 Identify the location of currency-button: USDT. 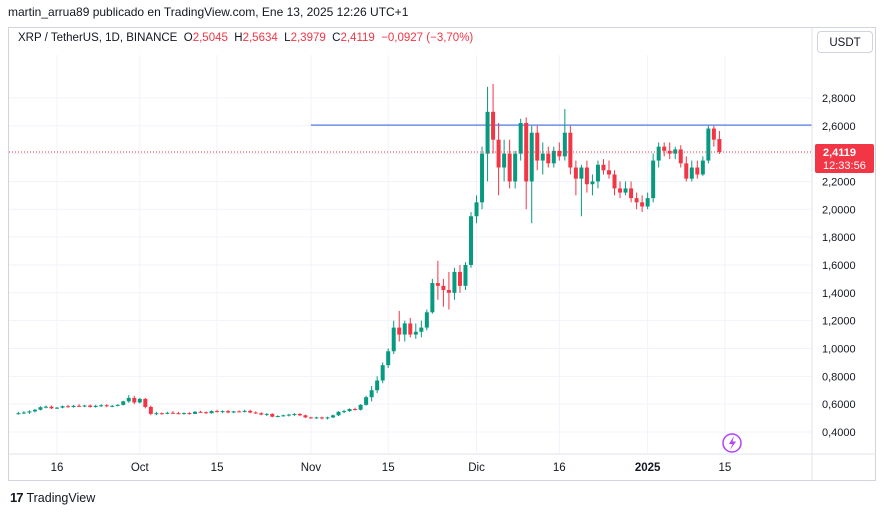
(845, 42).